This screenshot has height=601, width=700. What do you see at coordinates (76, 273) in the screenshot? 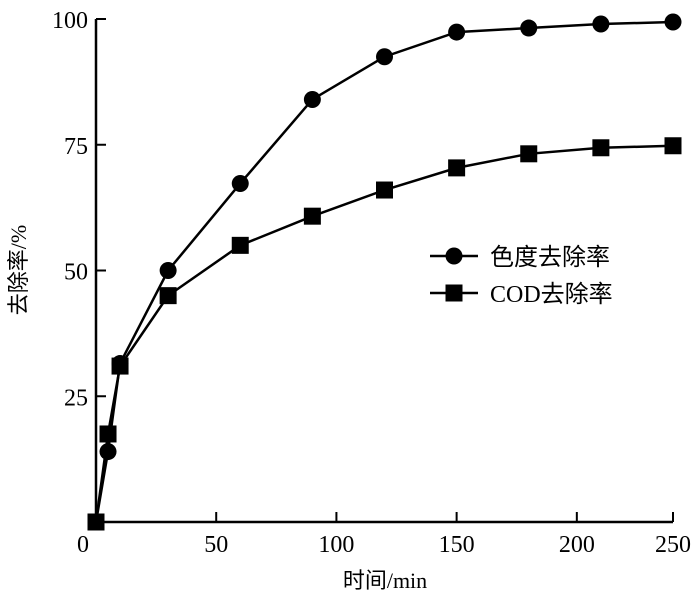
I see `y-tick-label: 50` at bounding box center [76, 273].